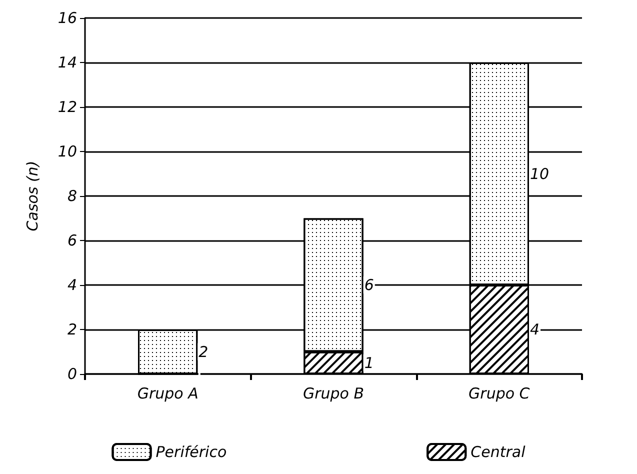 This screenshot has width=637, height=474. What do you see at coordinates (67, 151) in the screenshot?
I see `y-tick-label: 10` at bounding box center [67, 151].